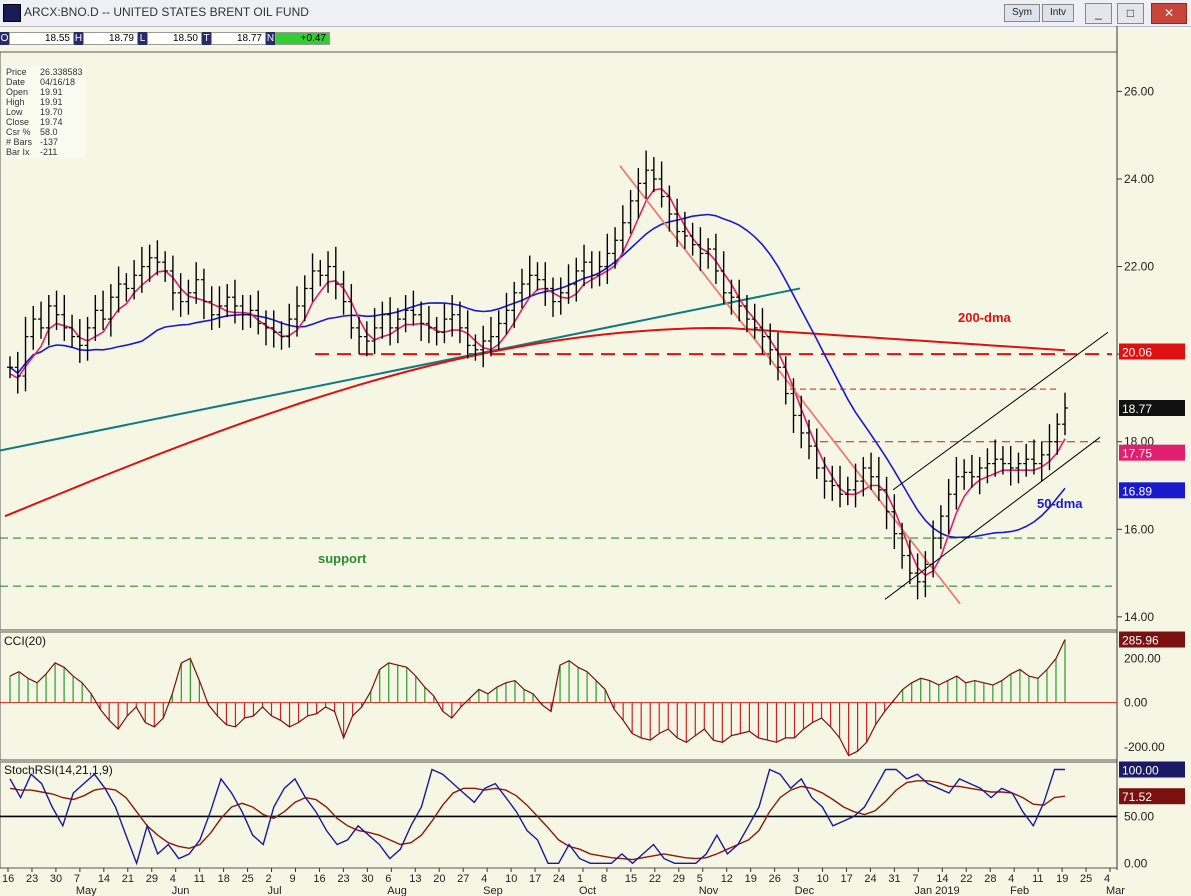 The width and height of the screenshot is (1191, 896). I want to click on cursor-info-key: High, so click(15, 102).